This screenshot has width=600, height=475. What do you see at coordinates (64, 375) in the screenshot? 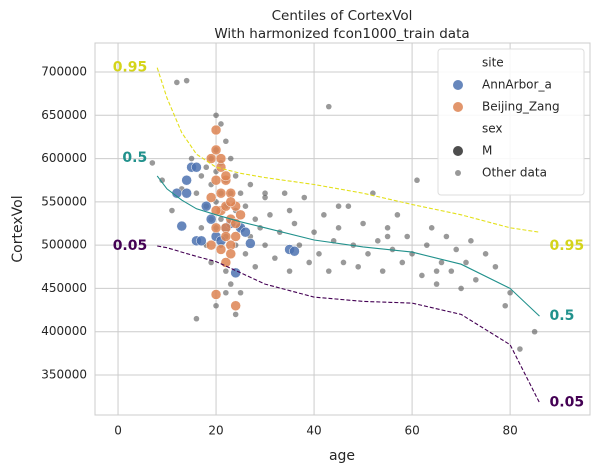
I see `y-tick-label: 350000` at bounding box center [64, 375].